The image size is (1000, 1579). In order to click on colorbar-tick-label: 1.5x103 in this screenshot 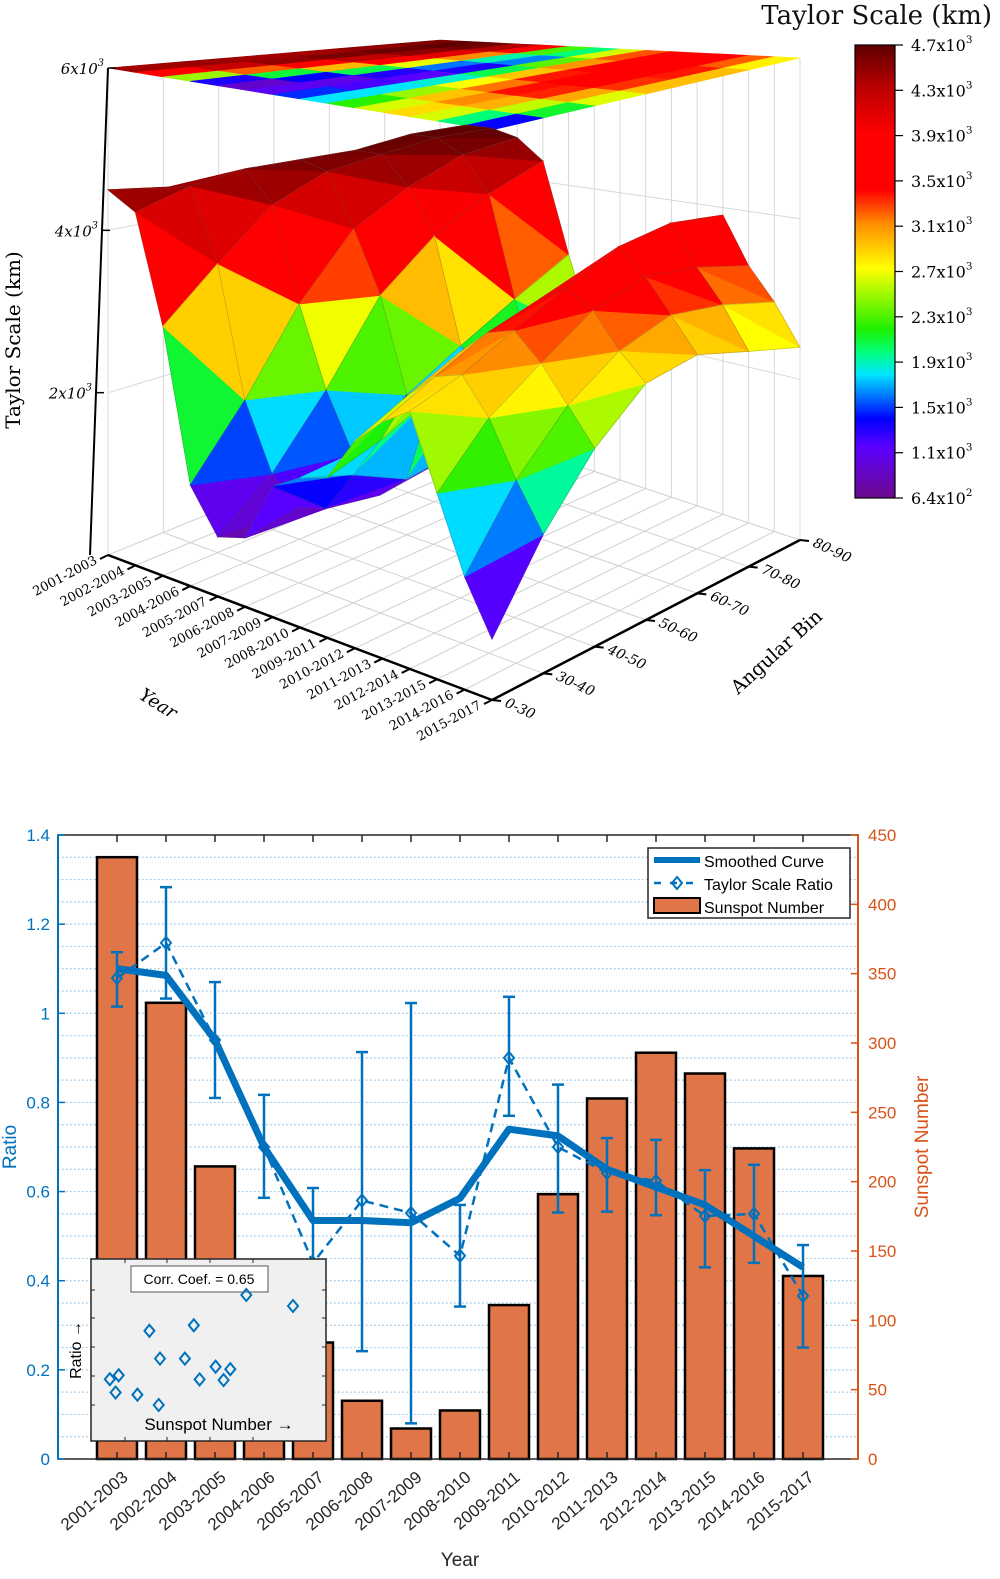, I will do `click(941, 406)`.